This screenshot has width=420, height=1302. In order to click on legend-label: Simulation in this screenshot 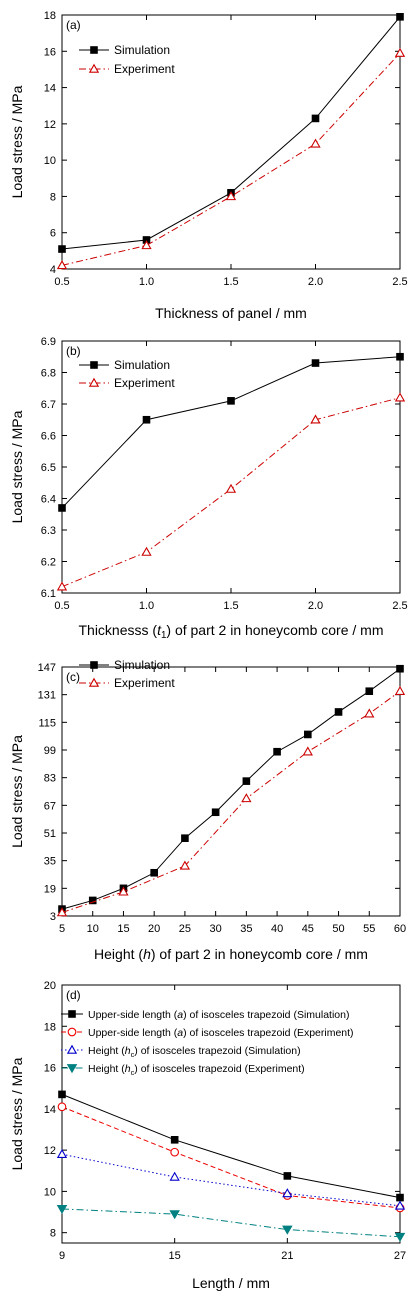, I will do `click(142, 665)`.